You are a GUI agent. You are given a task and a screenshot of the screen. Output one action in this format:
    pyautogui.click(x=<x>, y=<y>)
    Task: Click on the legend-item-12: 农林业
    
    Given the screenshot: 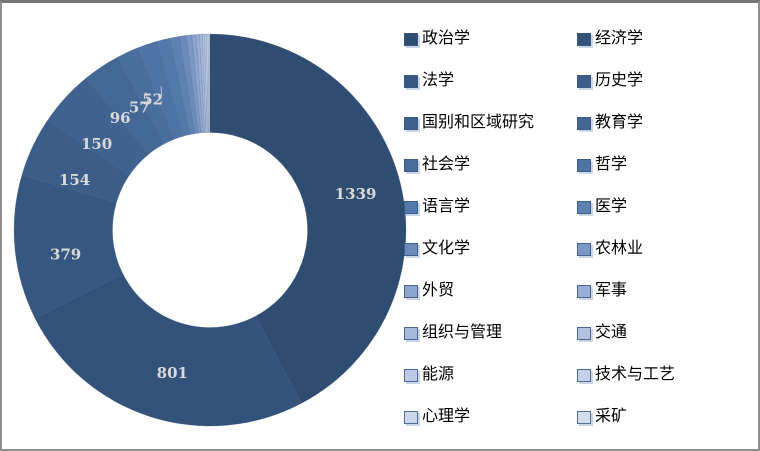 What is the action you would take?
    pyautogui.click(x=661, y=248)
    